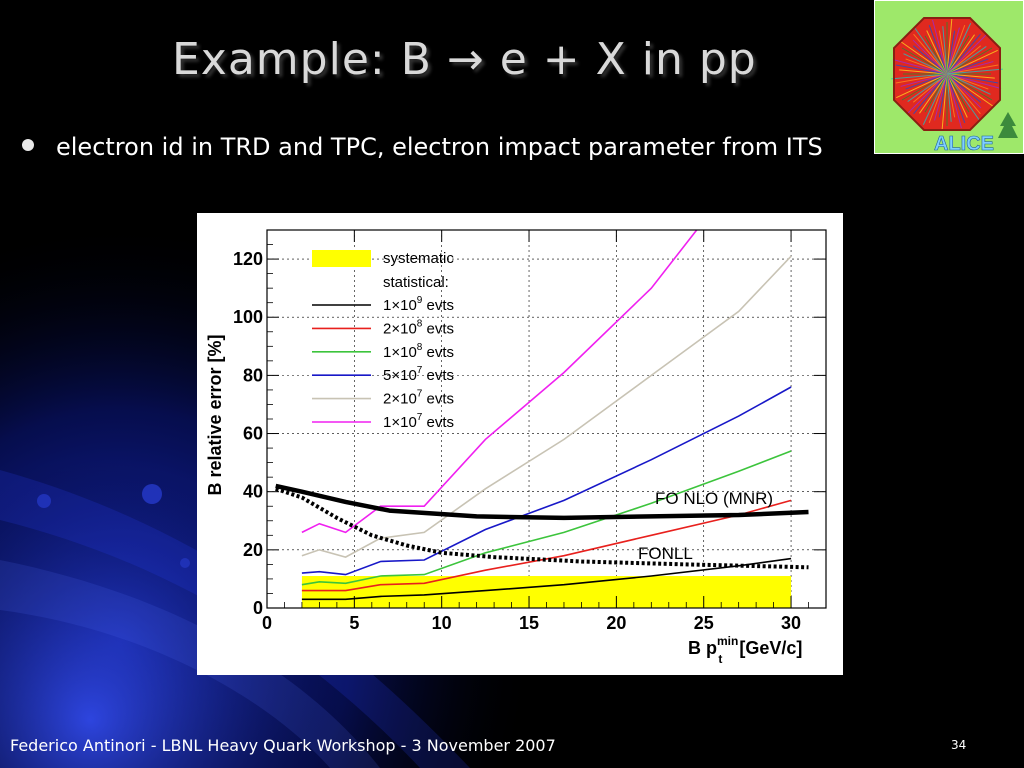 The height and width of the screenshot is (768, 1024). Describe the element at coordinates (253, 550) in the screenshot. I see `y-tick-label: 20` at that location.